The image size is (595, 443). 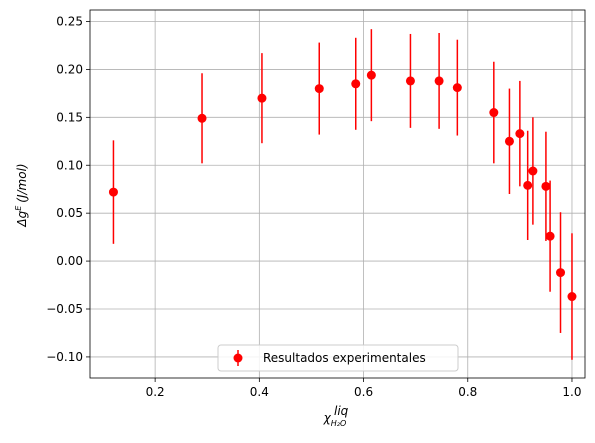 I want to click on svg-text:ΔgE(J/mol): ΔgE (J/mol), so click(x=21, y=195).